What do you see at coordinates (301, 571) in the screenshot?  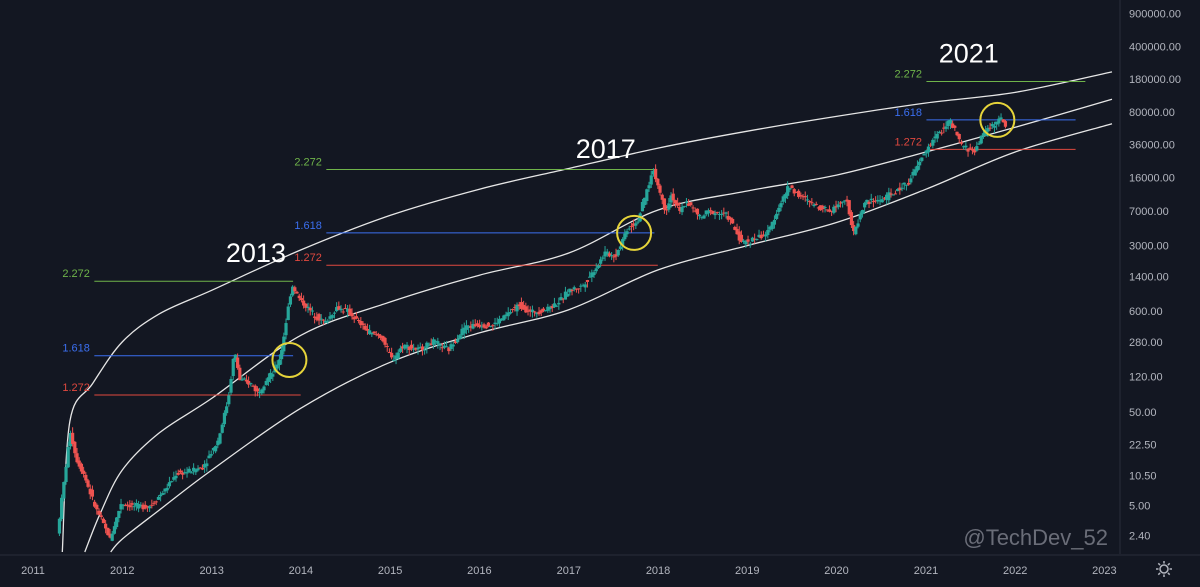 I see `x-tick-label: 2014` at bounding box center [301, 571].